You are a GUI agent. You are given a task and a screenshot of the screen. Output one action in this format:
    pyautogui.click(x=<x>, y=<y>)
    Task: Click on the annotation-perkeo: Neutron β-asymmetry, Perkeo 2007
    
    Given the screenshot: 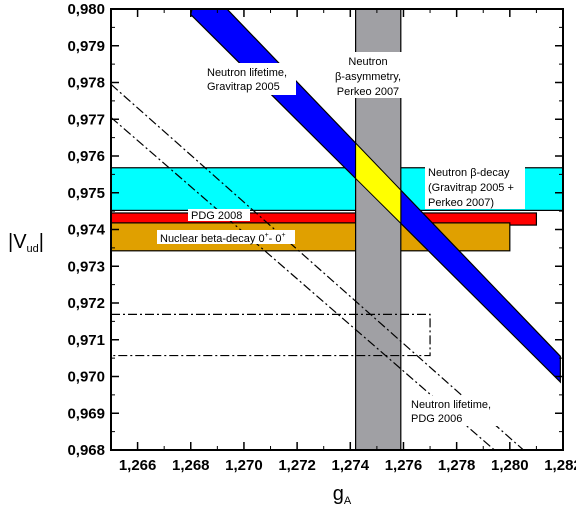 What is the action you would take?
    pyautogui.click(x=369, y=75)
    